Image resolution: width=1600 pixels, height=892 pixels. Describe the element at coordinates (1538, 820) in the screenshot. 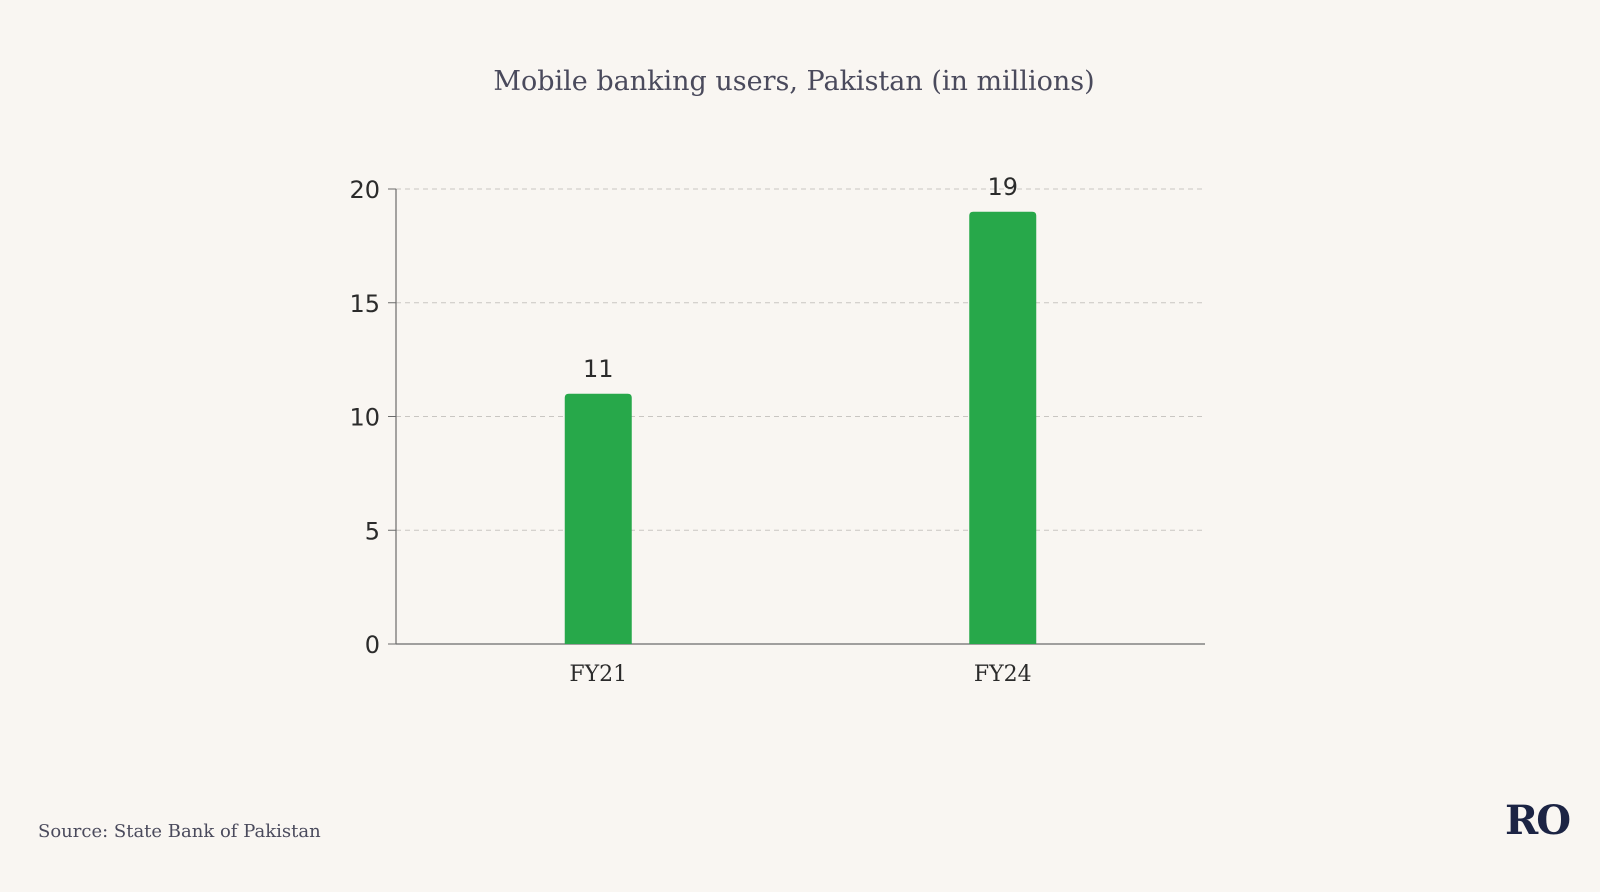

I see `ro-logo: RO` at that location.